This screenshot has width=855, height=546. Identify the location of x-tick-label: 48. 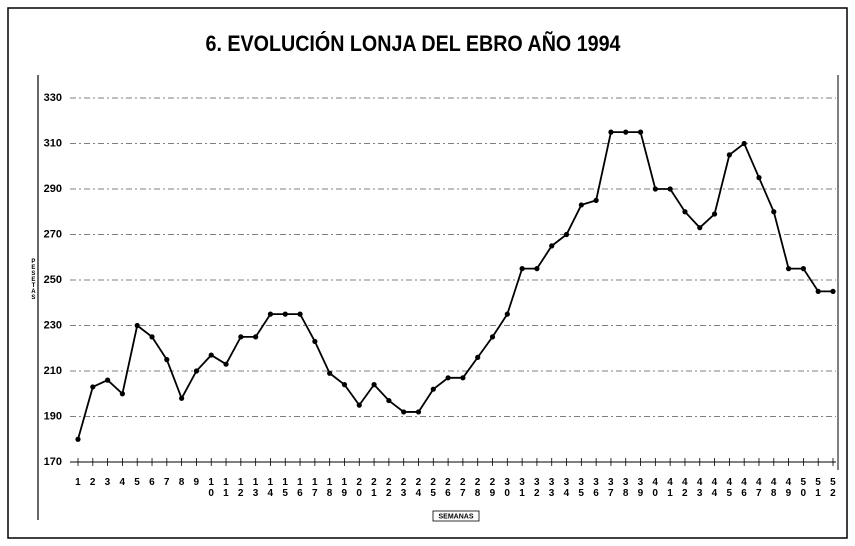
(773, 488).